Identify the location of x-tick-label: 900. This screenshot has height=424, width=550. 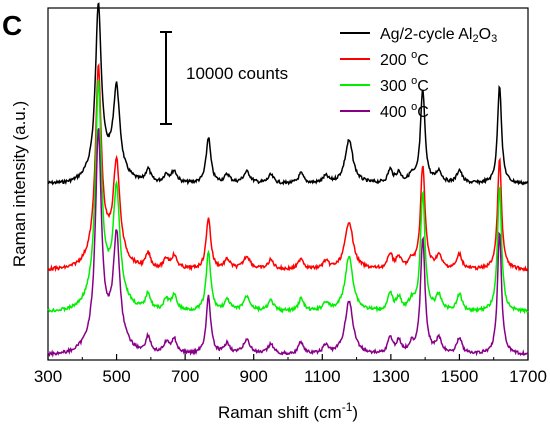
(254, 376).